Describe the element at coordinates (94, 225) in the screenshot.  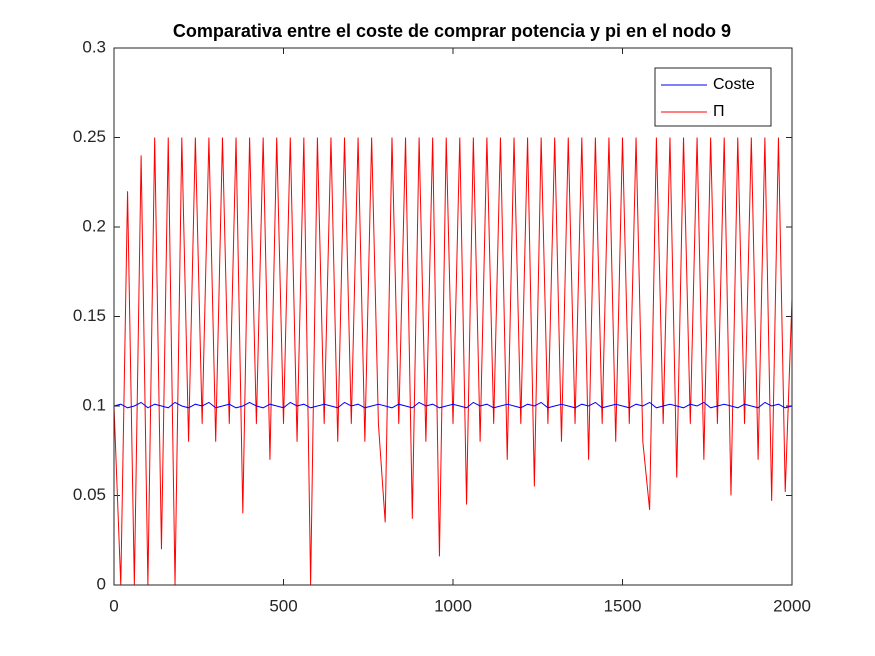
I see `y-tick-label: 0.2` at that location.